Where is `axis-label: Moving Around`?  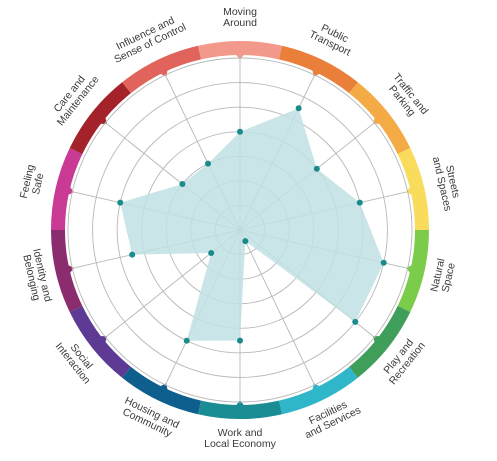
axis-label: Moving Around is located at coordinates (240, 17).